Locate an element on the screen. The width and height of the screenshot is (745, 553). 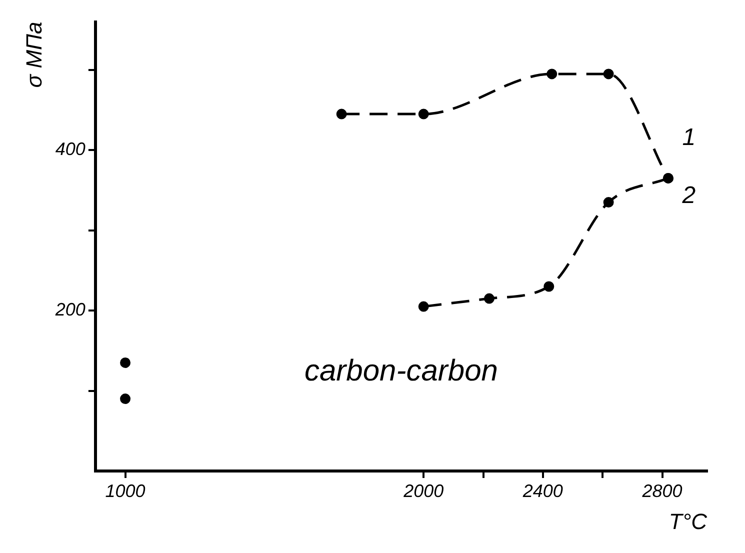
series-label: 2 is located at coordinates (688, 195).